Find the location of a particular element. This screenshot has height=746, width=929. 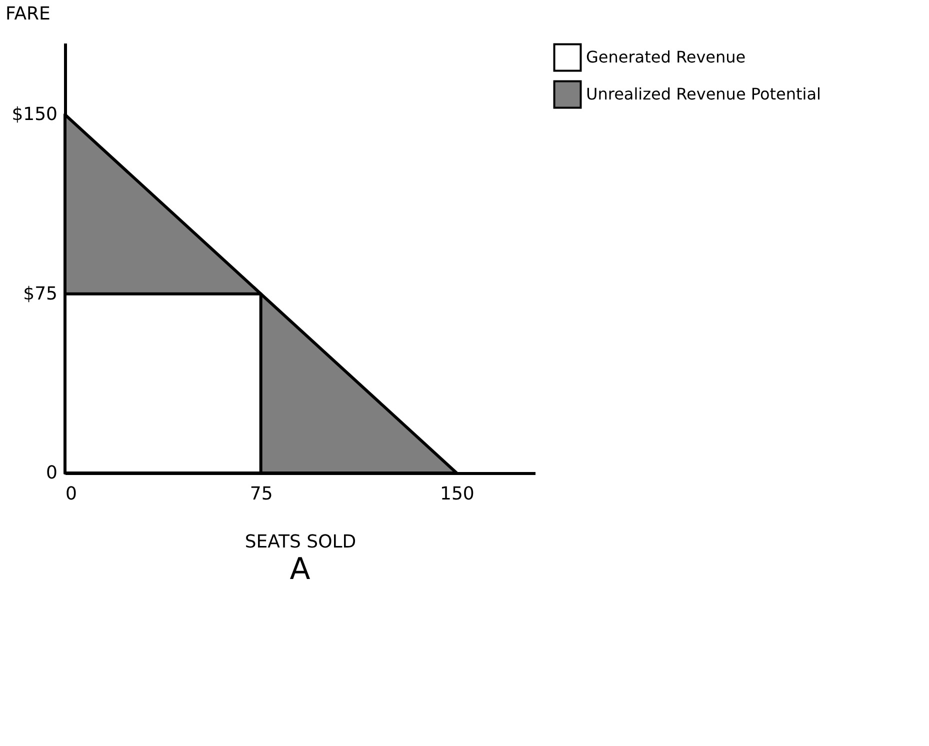

x-axis-title: SEATS SOLD is located at coordinates (300, 542).